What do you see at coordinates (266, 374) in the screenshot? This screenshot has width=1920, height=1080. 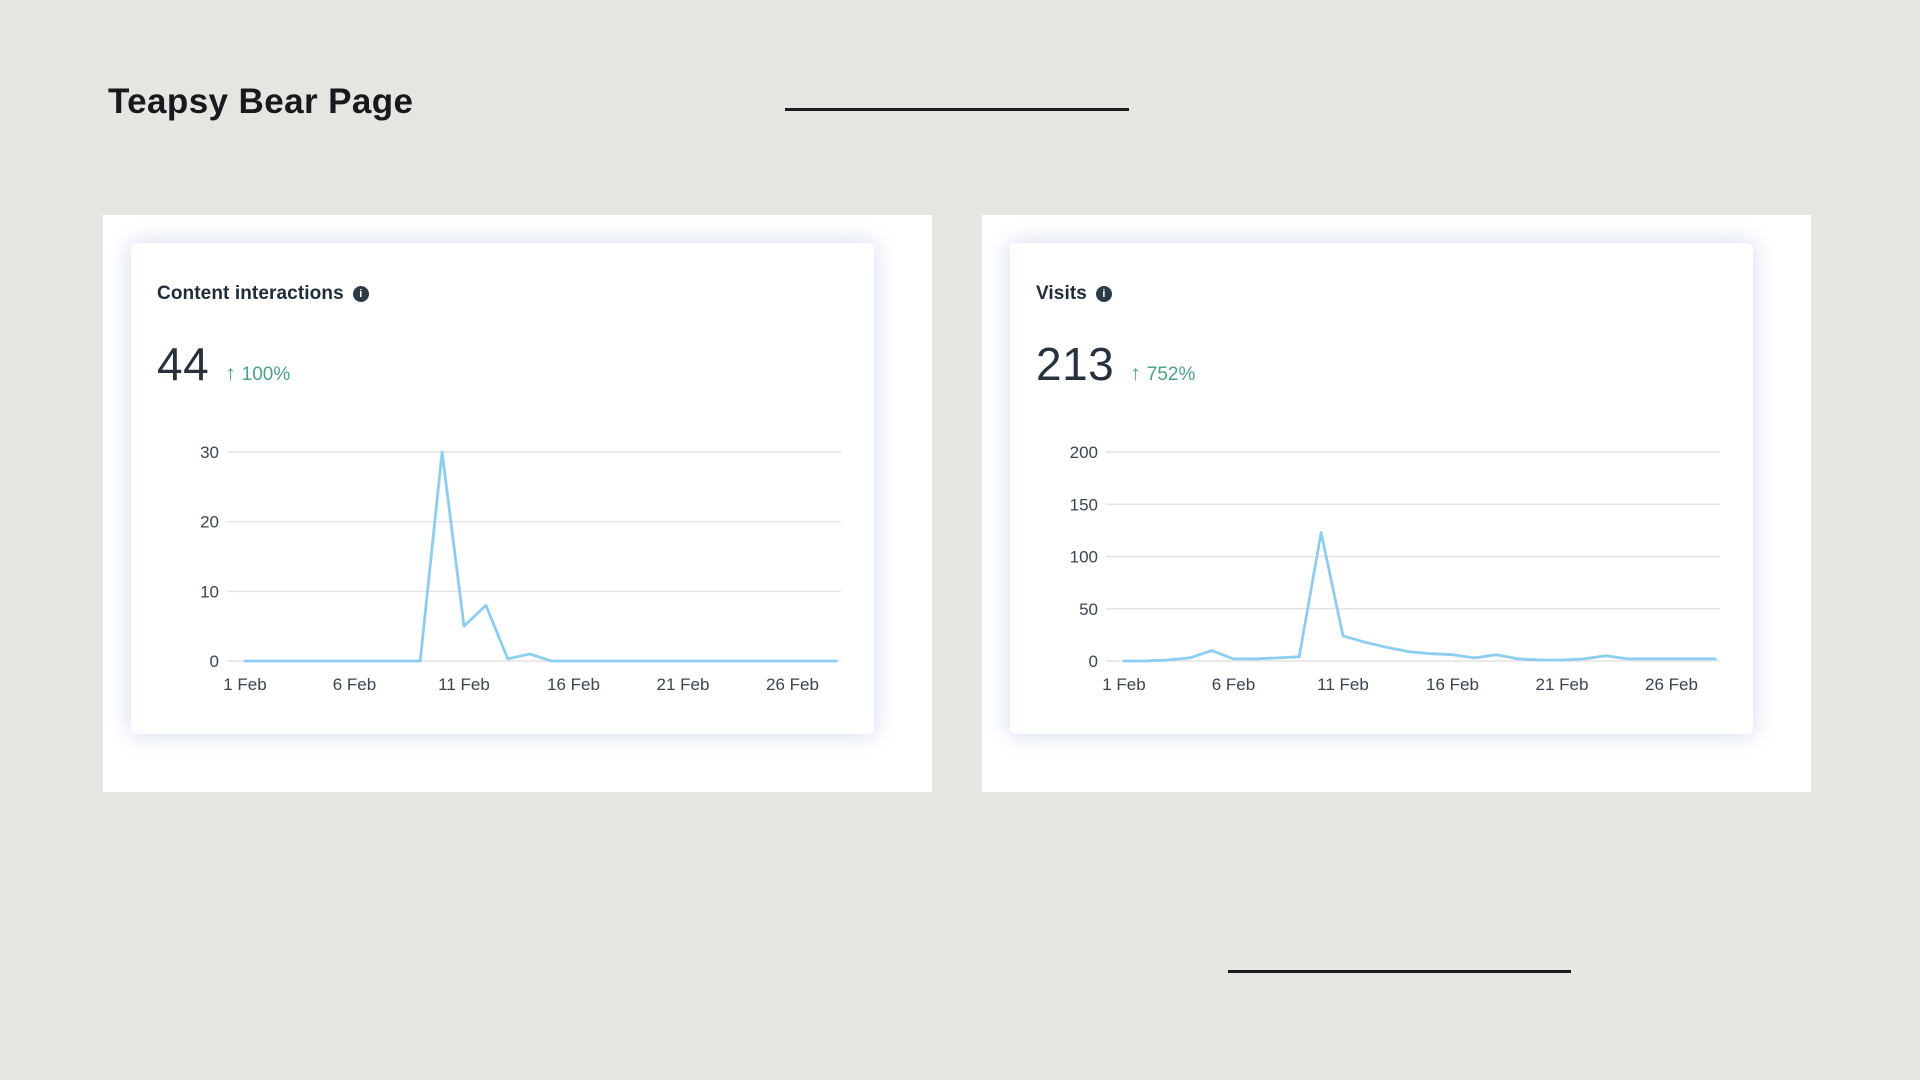 I see `delta-percentage: 100%` at bounding box center [266, 374].